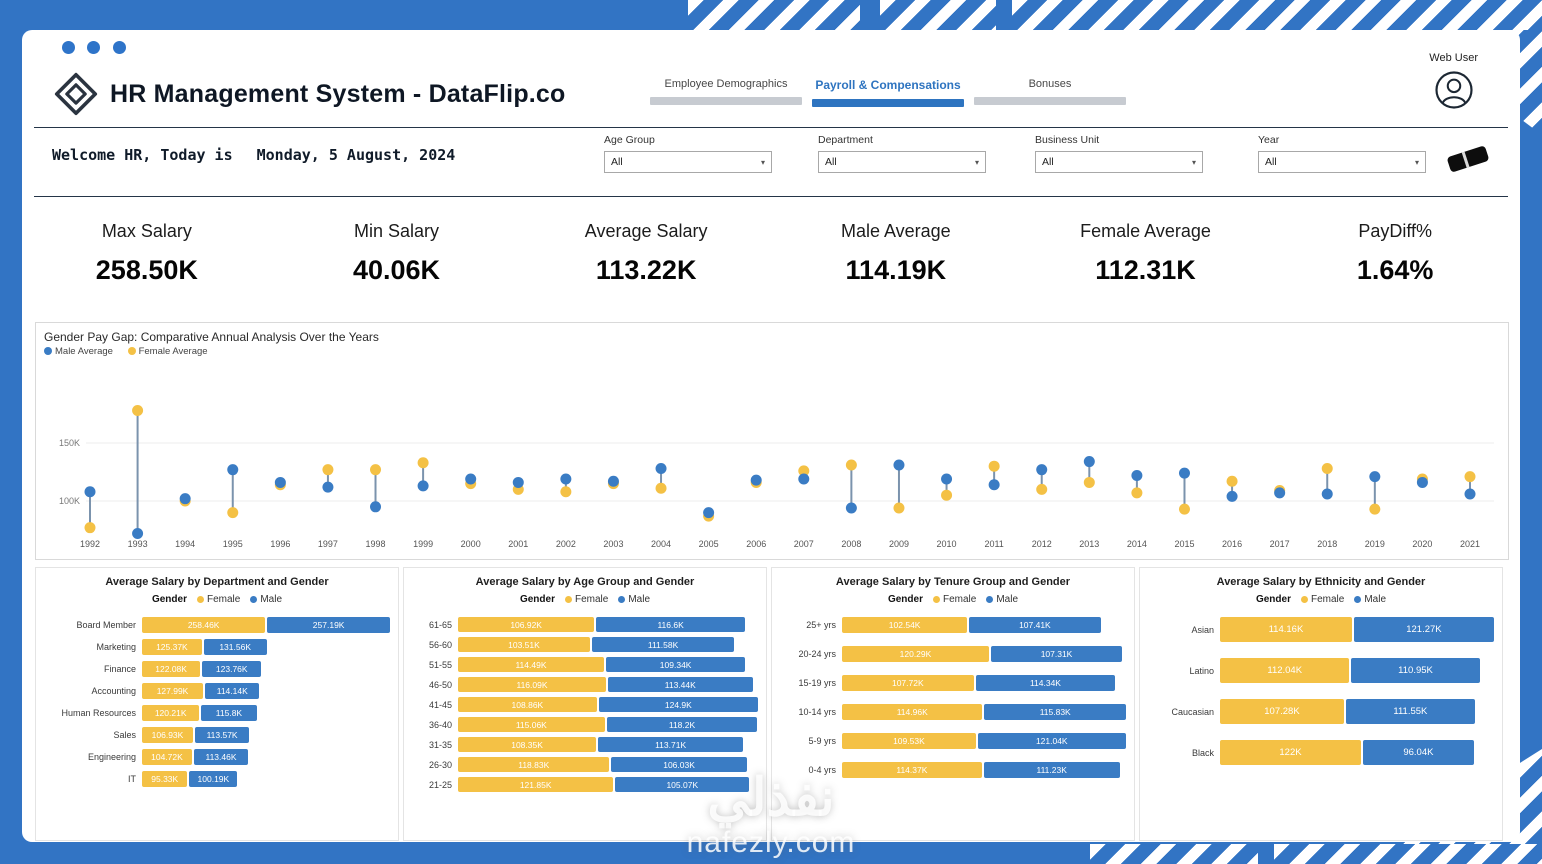  I want to click on male-bar: 111.23K, so click(1051, 770).